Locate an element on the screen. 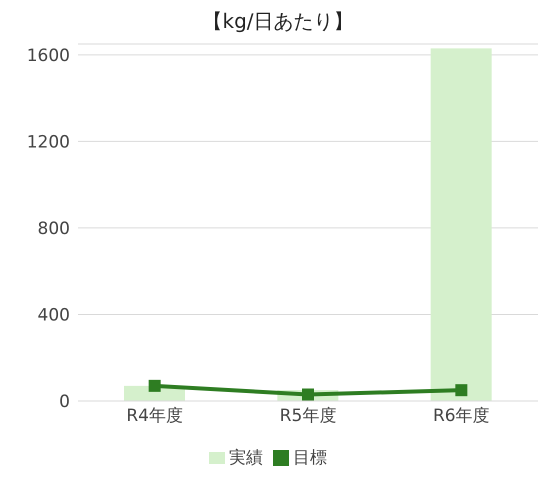  legend-label: 目標 is located at coordinates (310, 458).